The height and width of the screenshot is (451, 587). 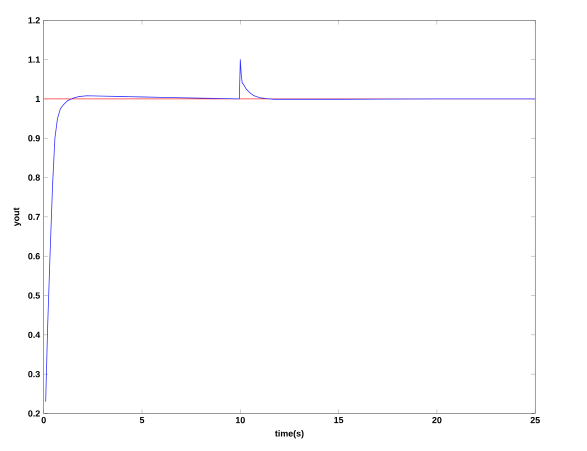 What do you see at coordinates (34, 59) in the screenshot?
I see `y-tick-label: 1.1` at bounding box center [34, 59].